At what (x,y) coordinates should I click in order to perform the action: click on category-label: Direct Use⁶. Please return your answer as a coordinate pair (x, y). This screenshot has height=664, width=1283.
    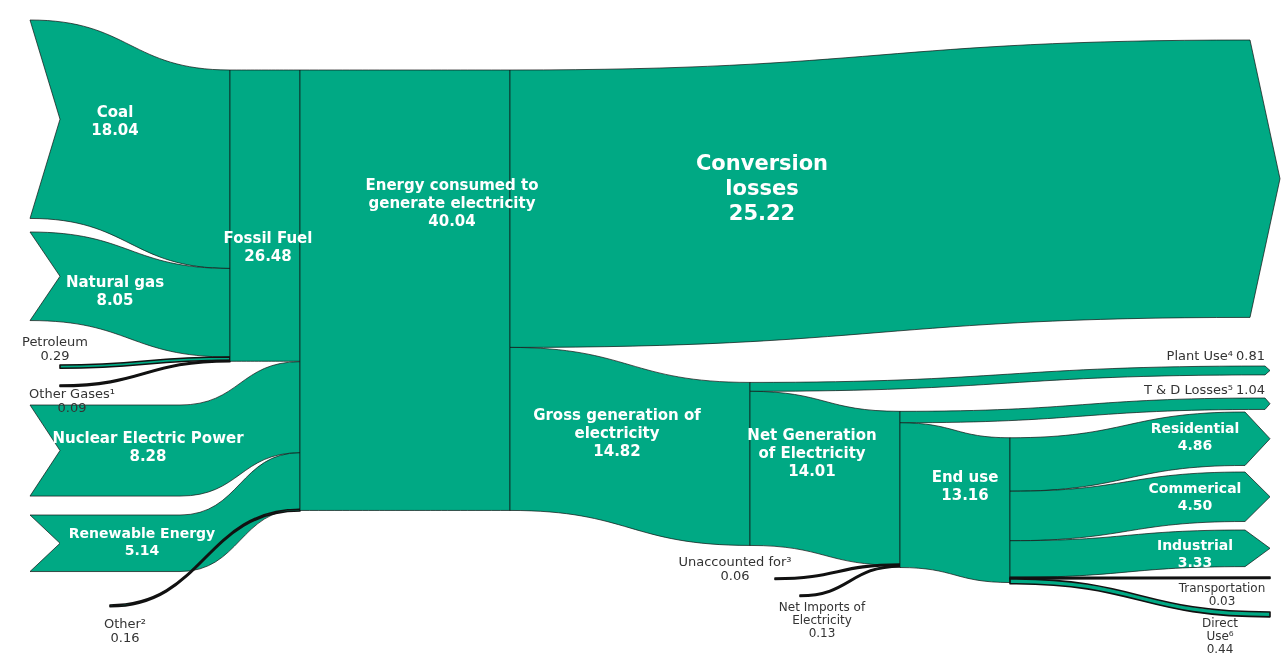
    Looking at the image, I should click on (1220, 630).